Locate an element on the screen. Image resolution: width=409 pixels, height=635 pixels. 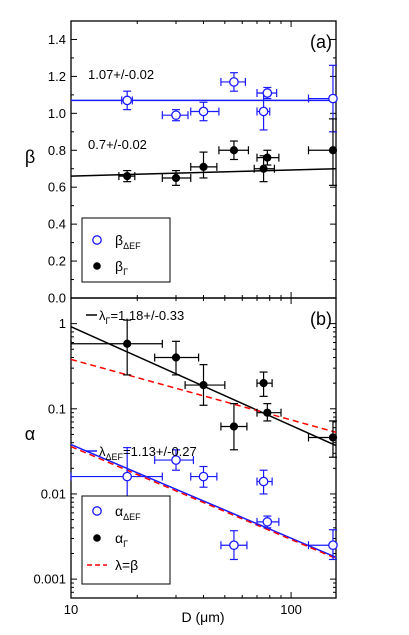
annotation-value: =1.13+/-0.27 is located at coordinates (160, 451).